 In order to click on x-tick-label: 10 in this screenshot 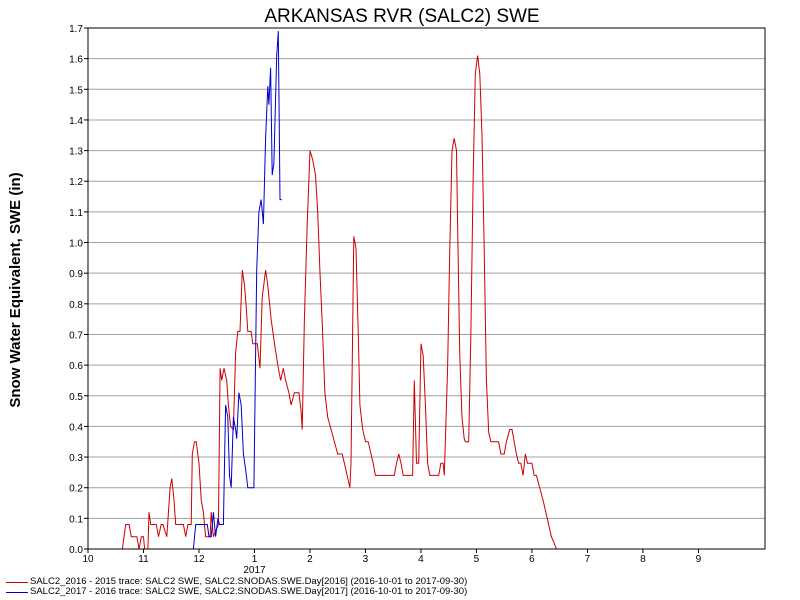, I will do `click(88, 559)`.